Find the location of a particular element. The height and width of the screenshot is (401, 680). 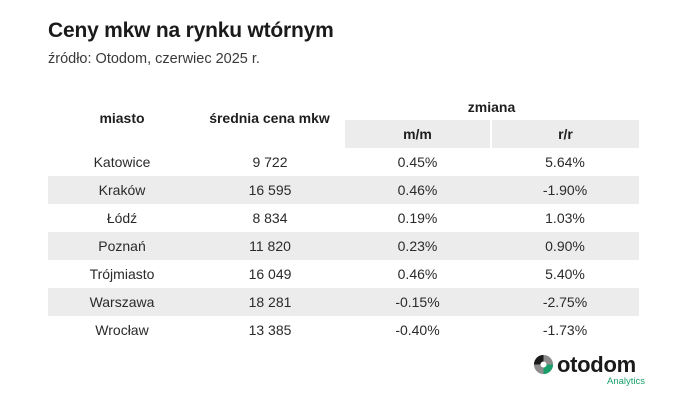

mm-cell: -0.15% is located at coordinates (417, 302).